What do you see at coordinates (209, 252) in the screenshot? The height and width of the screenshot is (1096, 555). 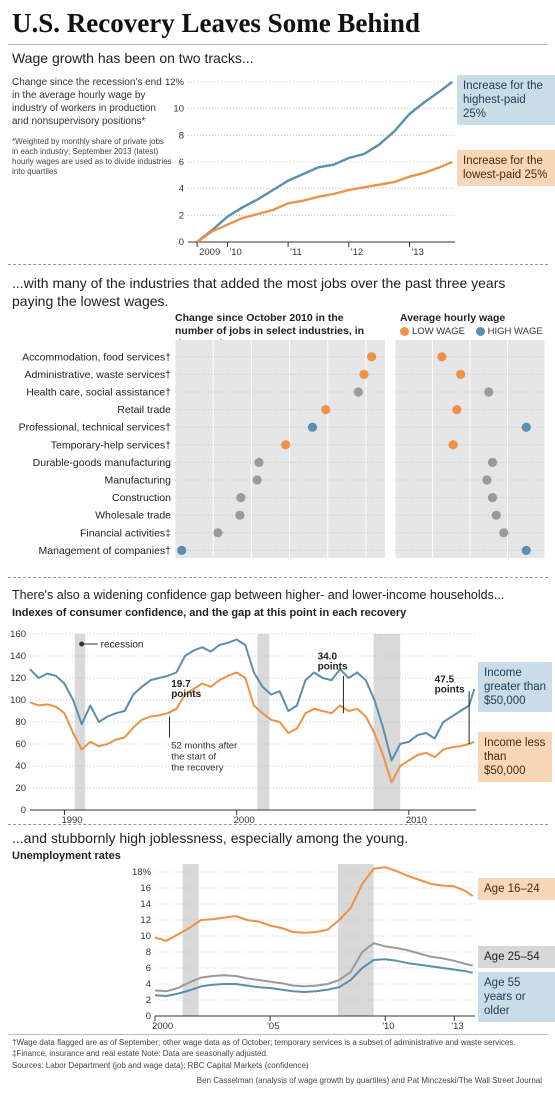 I see `x-tick-label: 2009` at bounding box center [209, 252].